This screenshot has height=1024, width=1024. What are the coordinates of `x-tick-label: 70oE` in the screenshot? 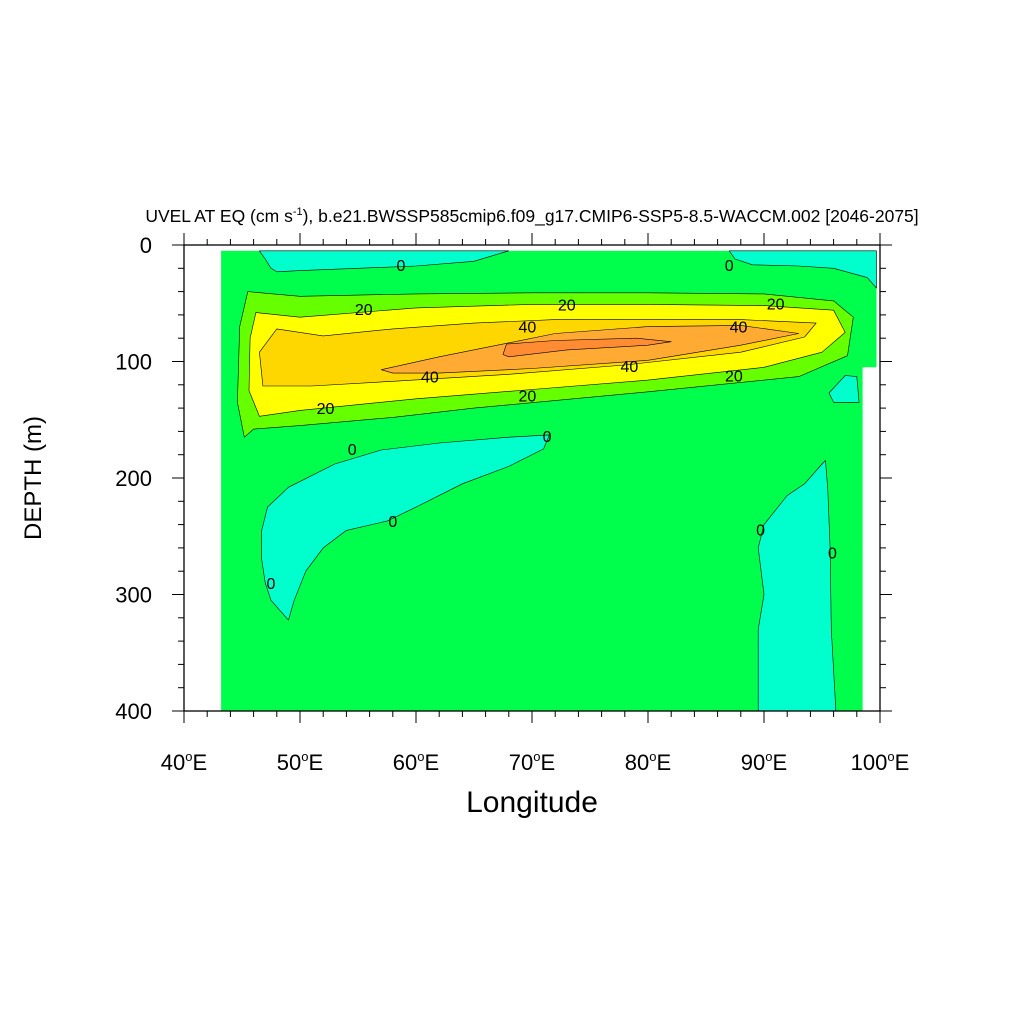 It's located at (532, 762).